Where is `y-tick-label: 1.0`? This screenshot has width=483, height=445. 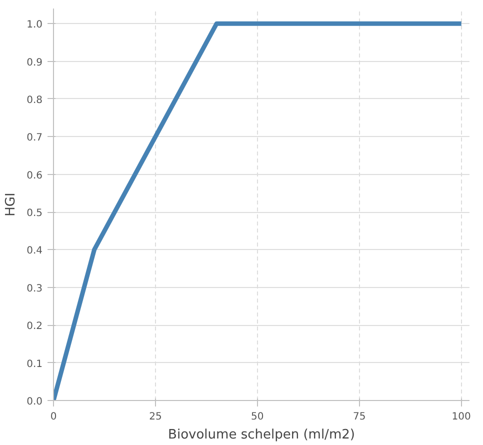
y-tick-label: 1.0 is located at coordinates (34, 25).